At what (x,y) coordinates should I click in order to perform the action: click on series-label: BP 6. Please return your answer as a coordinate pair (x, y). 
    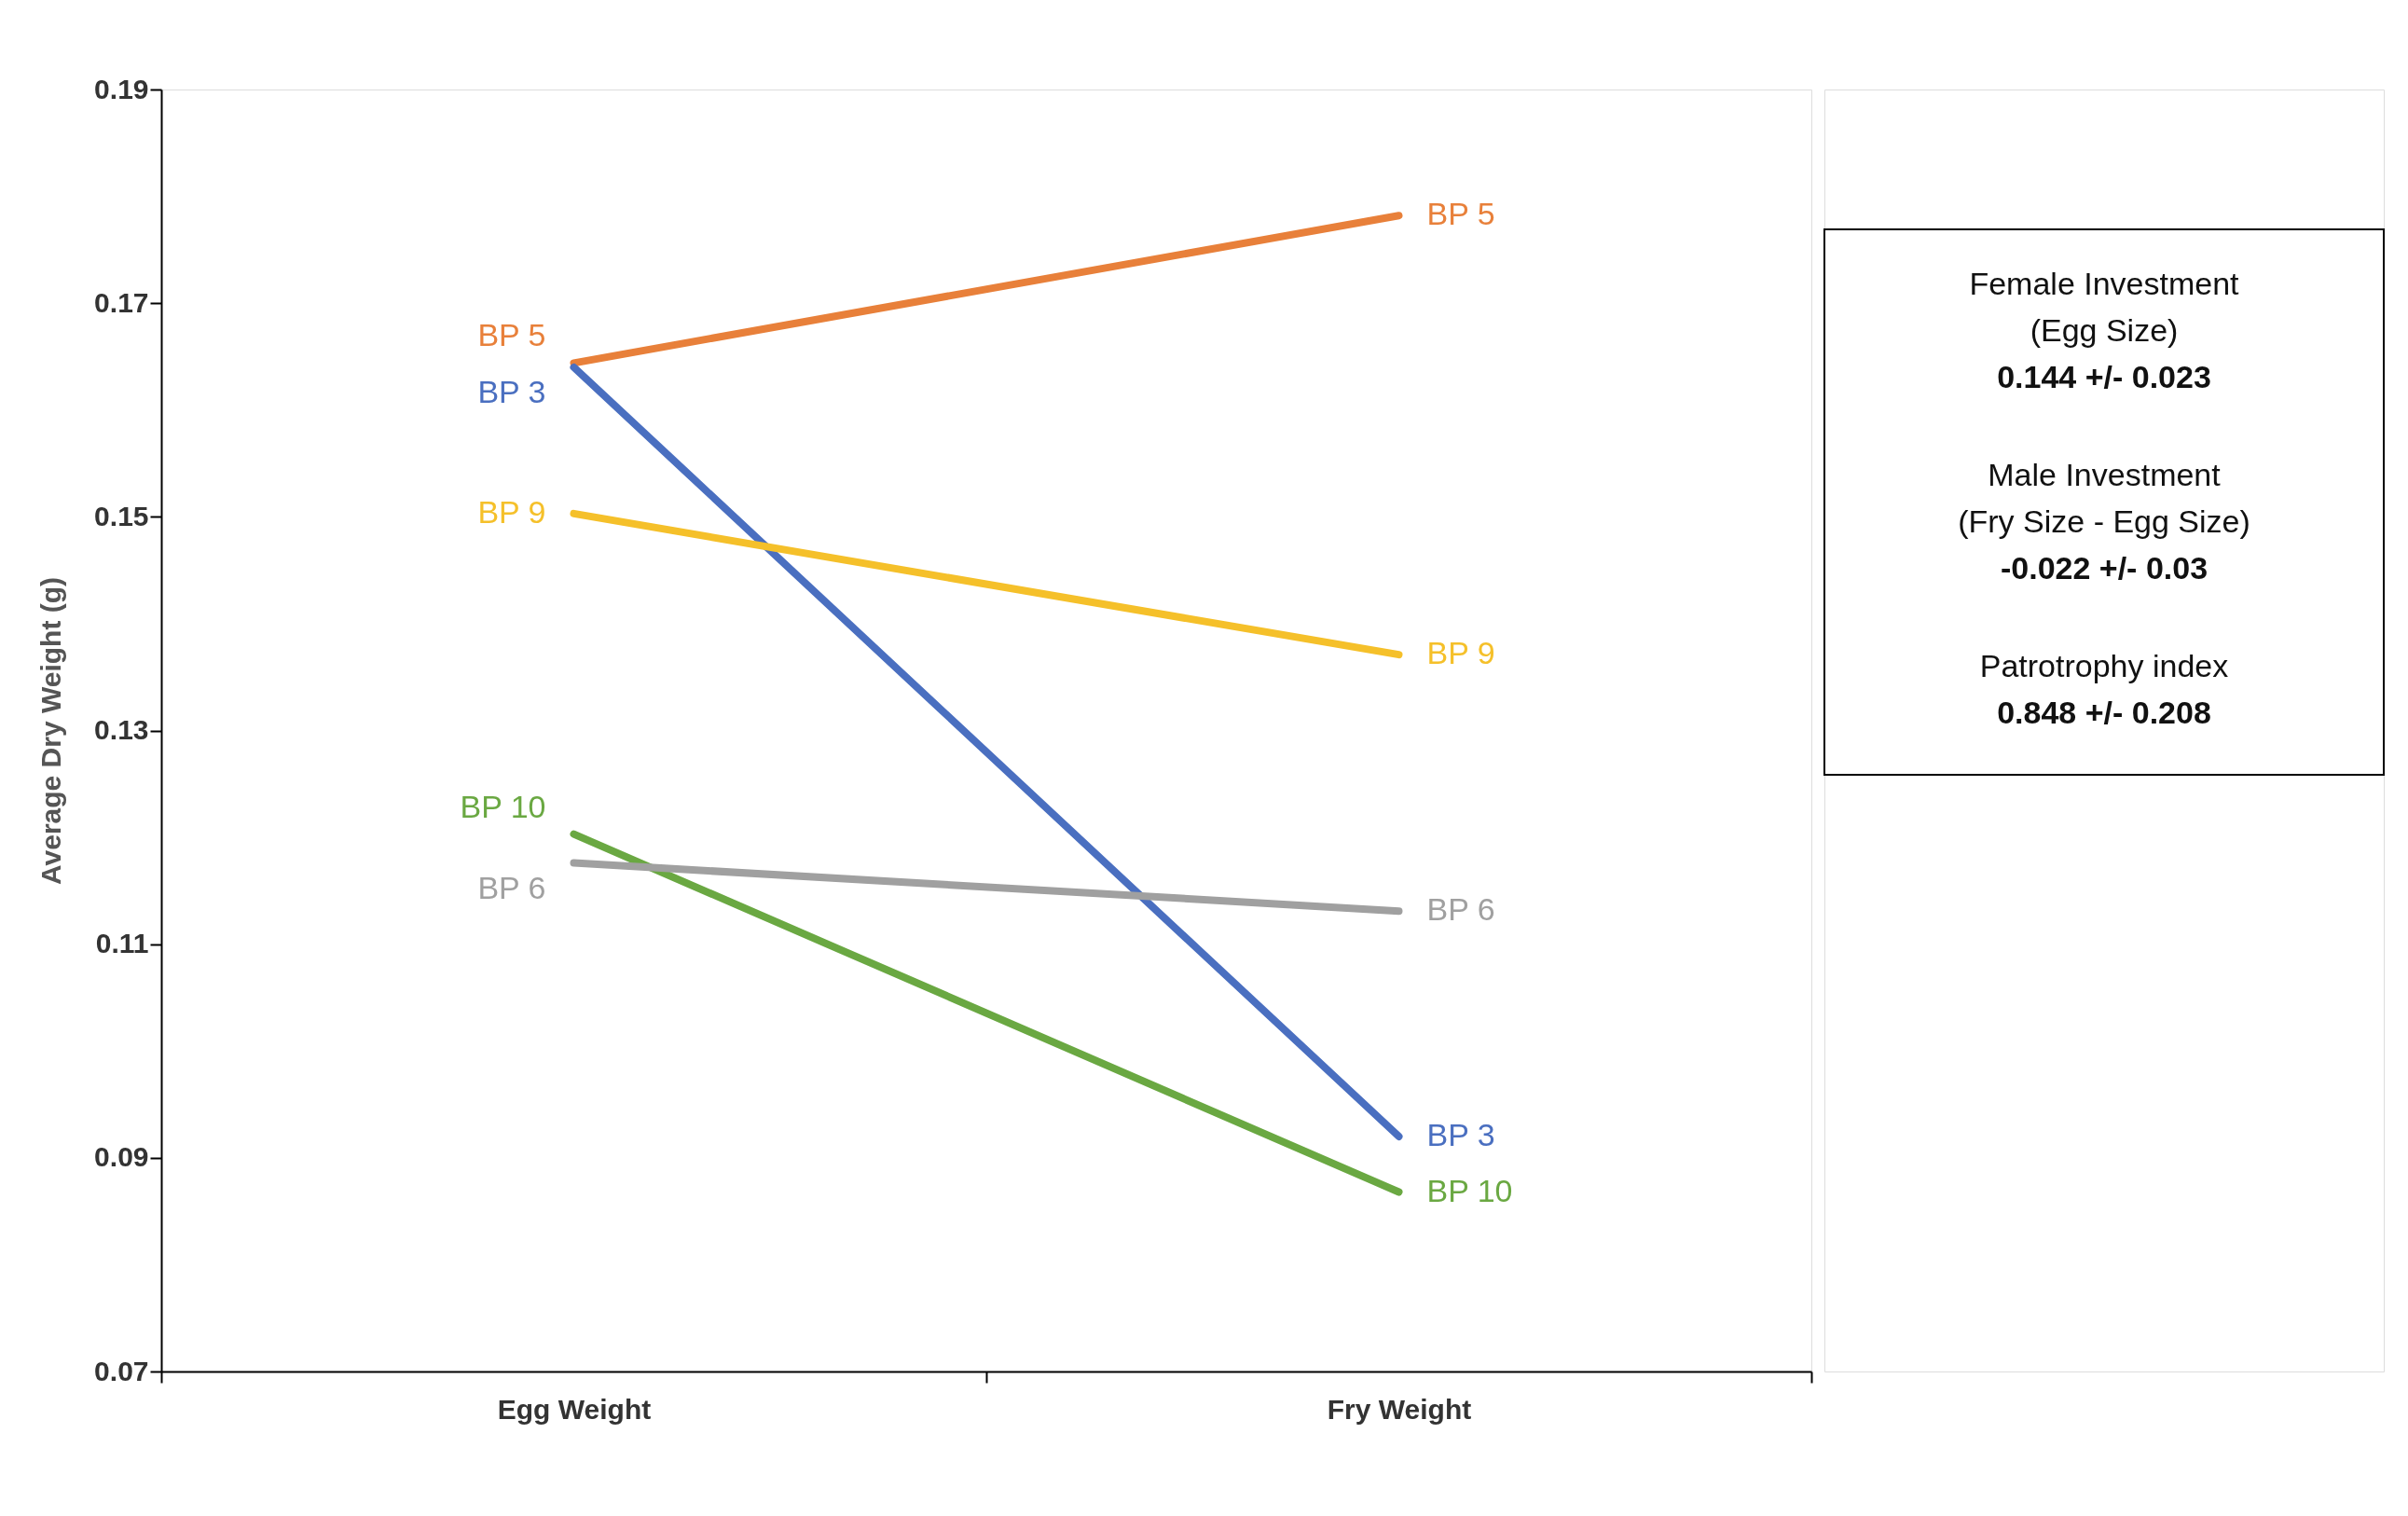
    Looking at the image, I should click on (1460, 909).